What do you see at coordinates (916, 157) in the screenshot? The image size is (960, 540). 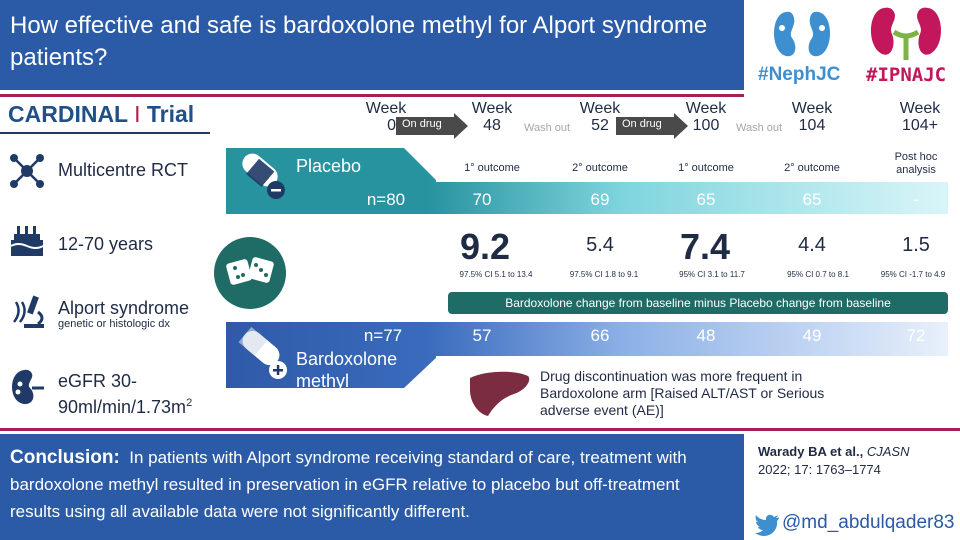 I see `posthoc-line1: Post hoc` at bounding box center [916, 157].